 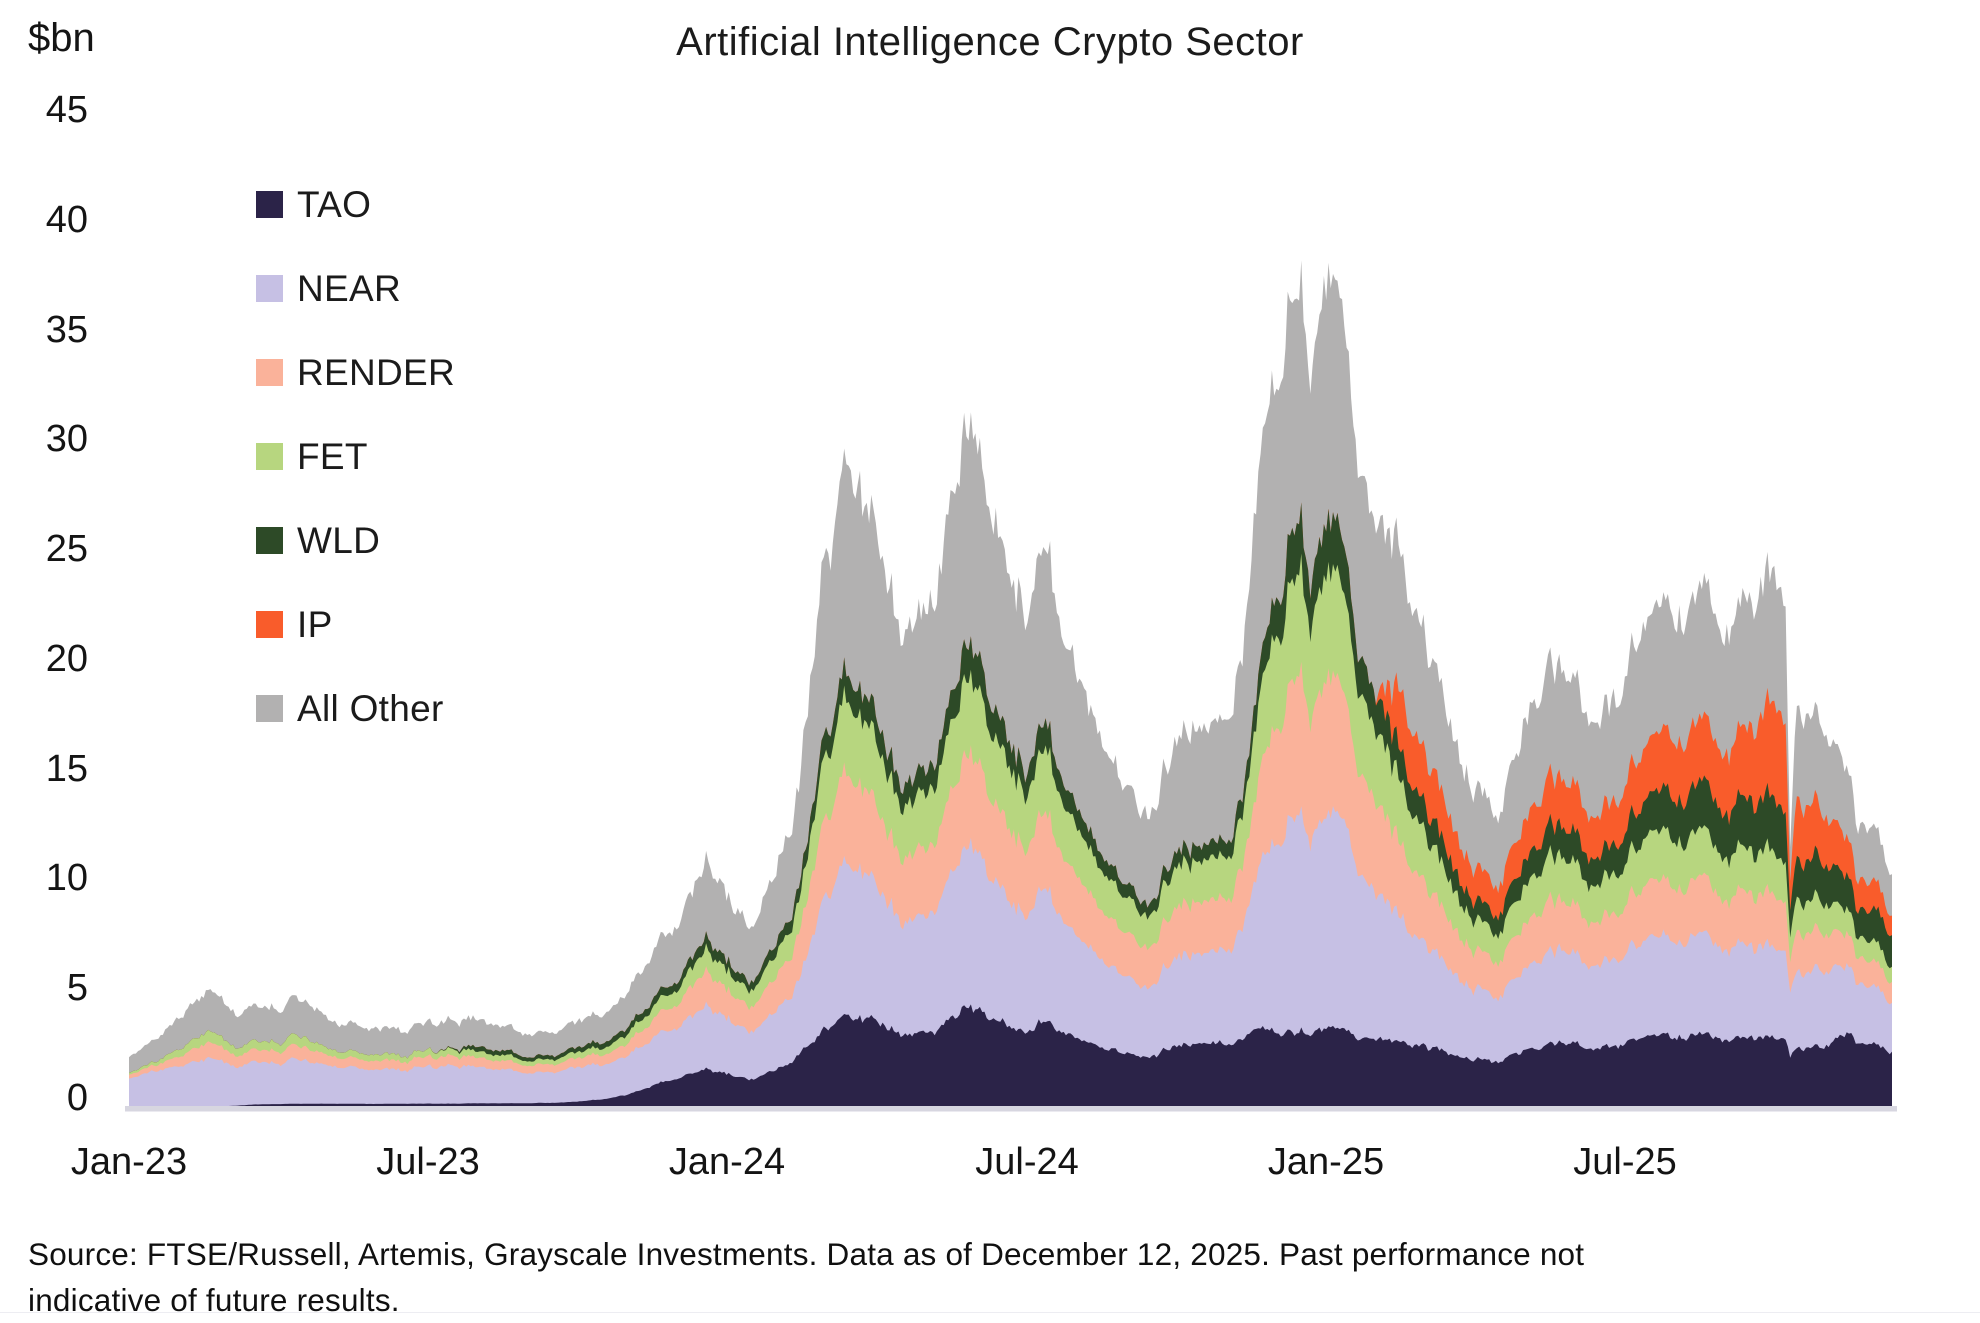 I want to click on legend-label: RENDER, so click(x=376, y=372).